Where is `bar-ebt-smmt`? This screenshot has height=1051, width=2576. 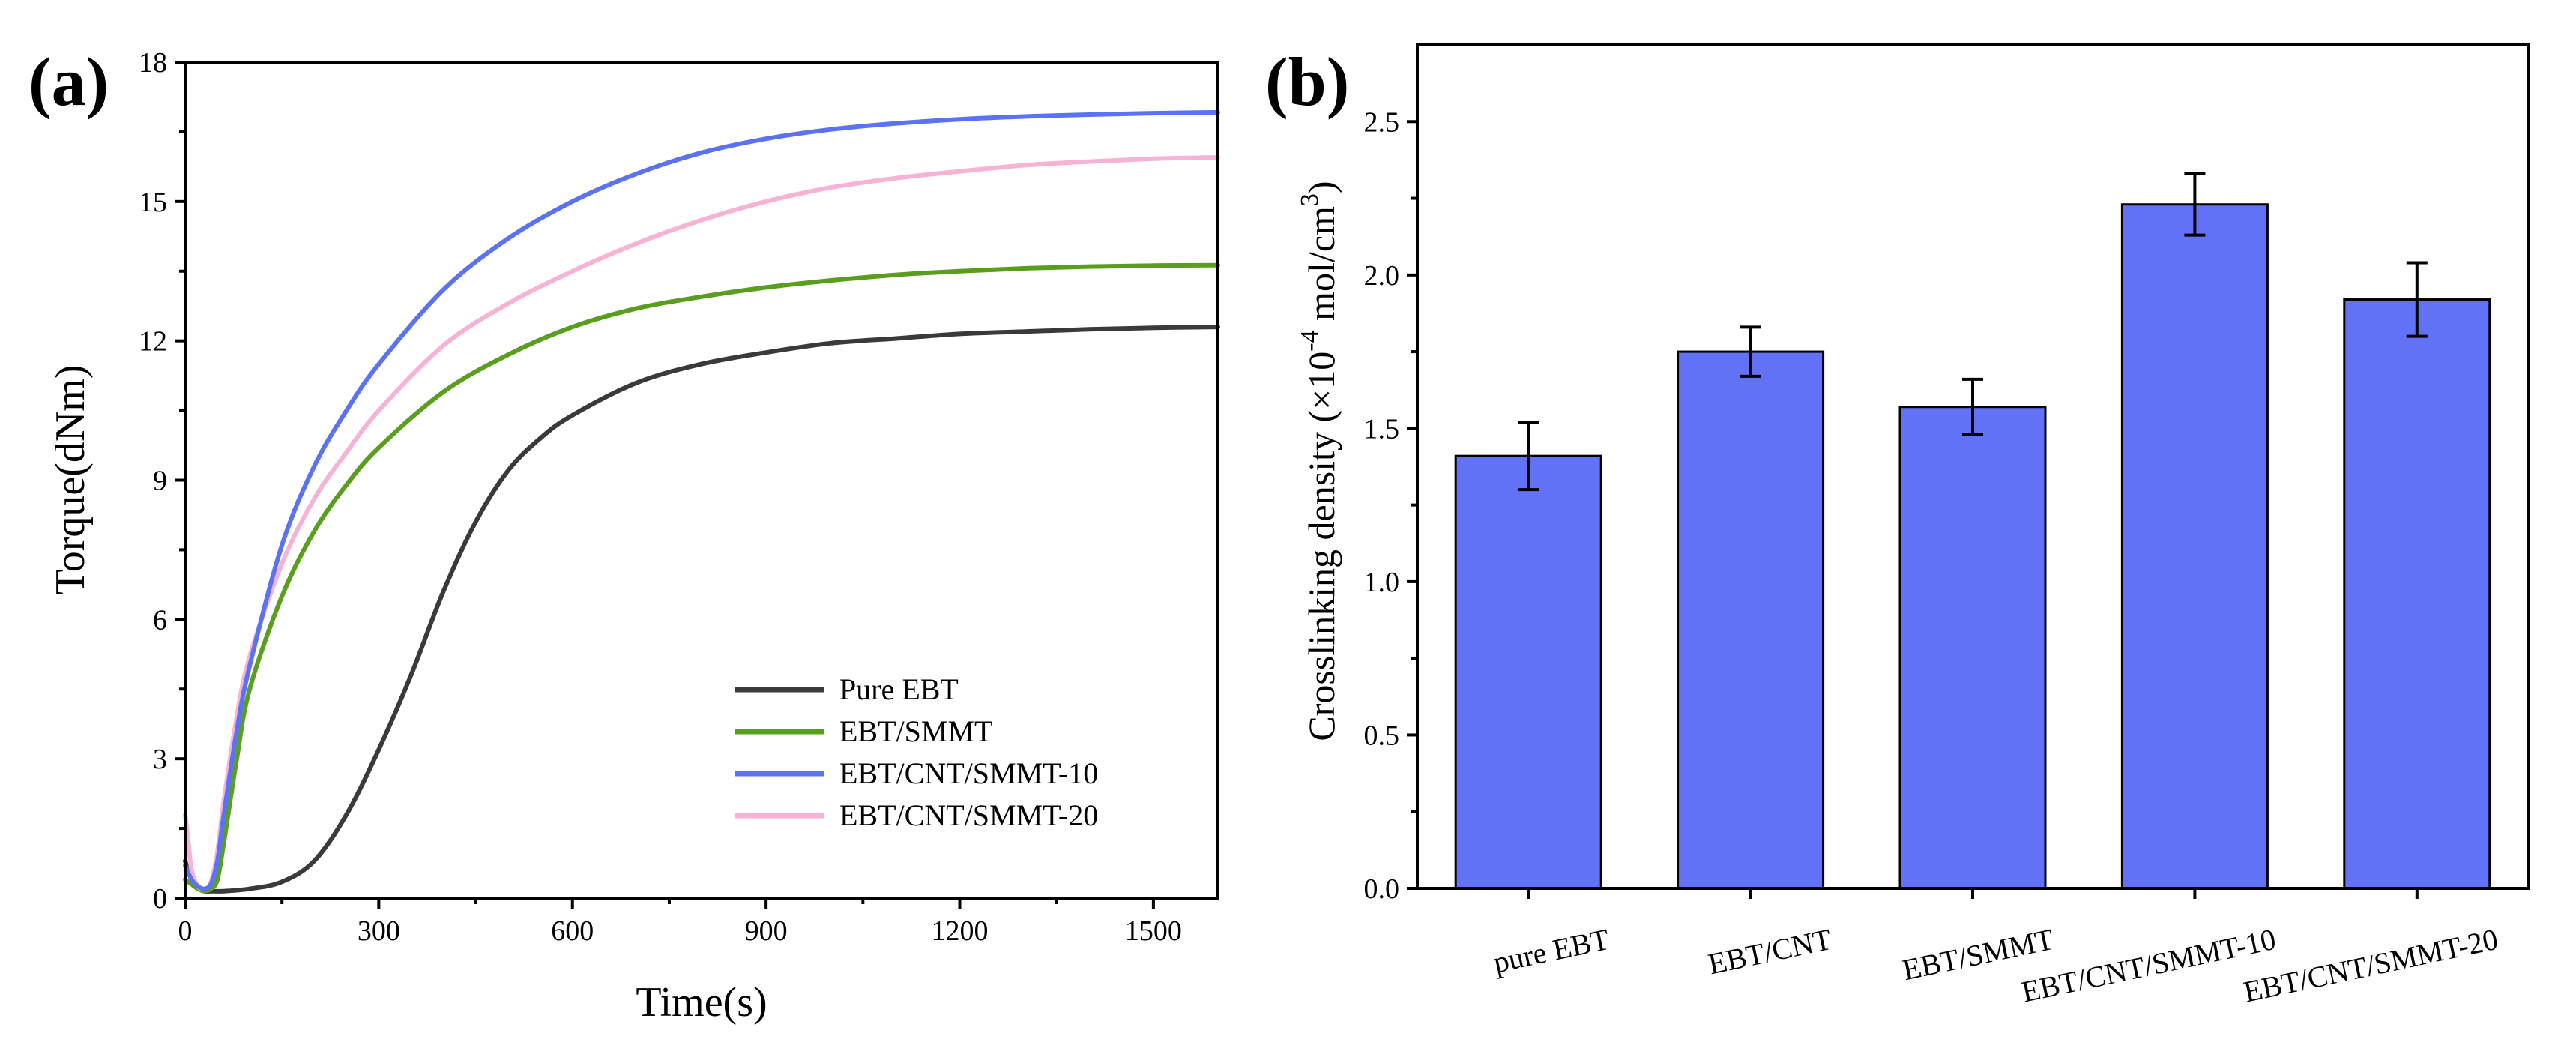 bar-ebt-smmt is located at coordinates (1973, 648).